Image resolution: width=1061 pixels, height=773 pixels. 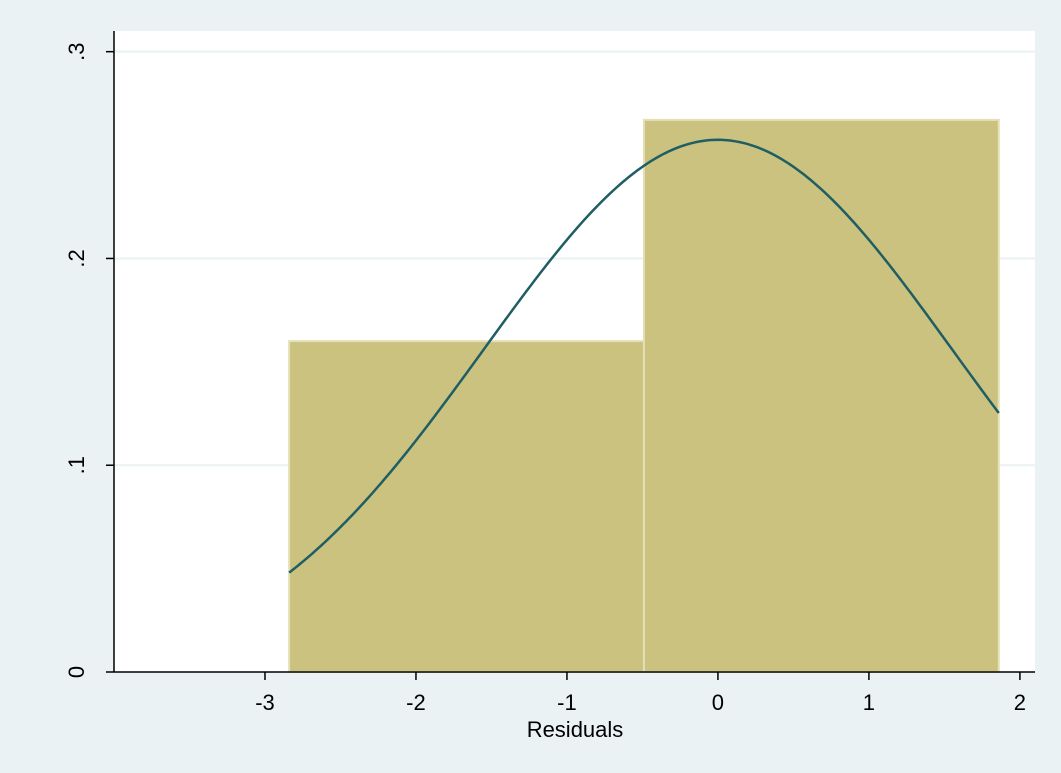 What do you see at coordinates (567, 702) in the screenshot?
I see `x-tick-label: -1` at bounding box center [567, 702].